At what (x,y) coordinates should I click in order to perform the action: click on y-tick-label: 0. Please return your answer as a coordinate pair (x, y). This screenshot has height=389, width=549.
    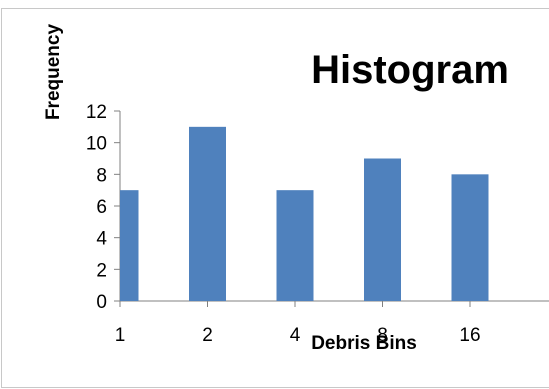
    Looking at the image, I should click on (101, 302).